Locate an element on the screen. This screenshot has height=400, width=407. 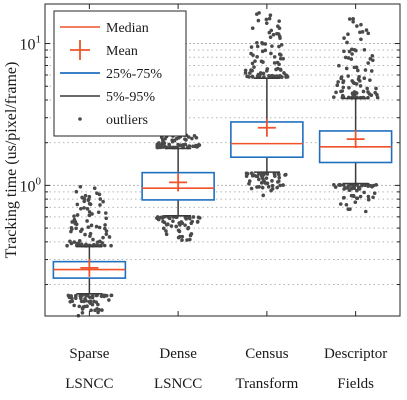
legend-mean-label: Mean is located at coordinates (122, 51).